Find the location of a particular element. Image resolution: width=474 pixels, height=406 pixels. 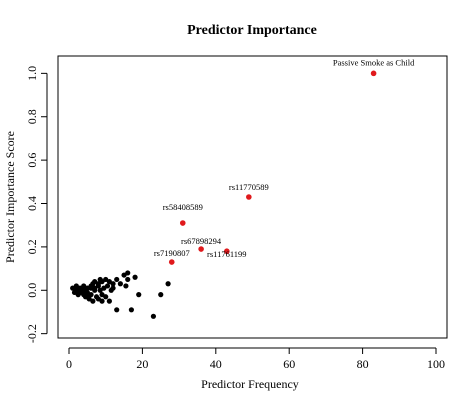

y-axis: -0.2 0.0 0.2 0.4 0.6 0.8 1.0 is located at coordinates (36, 204).